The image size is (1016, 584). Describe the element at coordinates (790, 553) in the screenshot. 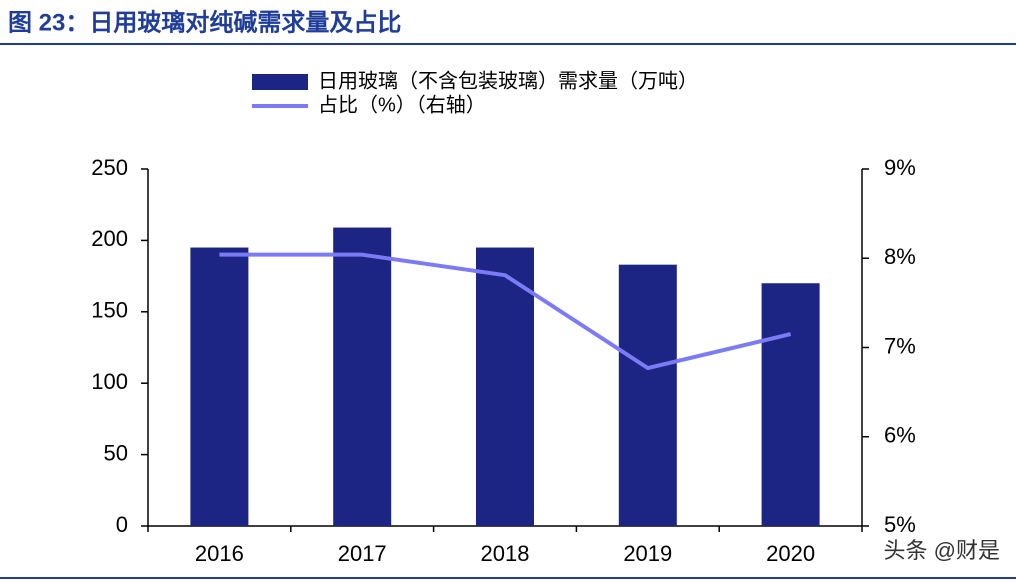

I see `x-tick-label: 2020` at that location.